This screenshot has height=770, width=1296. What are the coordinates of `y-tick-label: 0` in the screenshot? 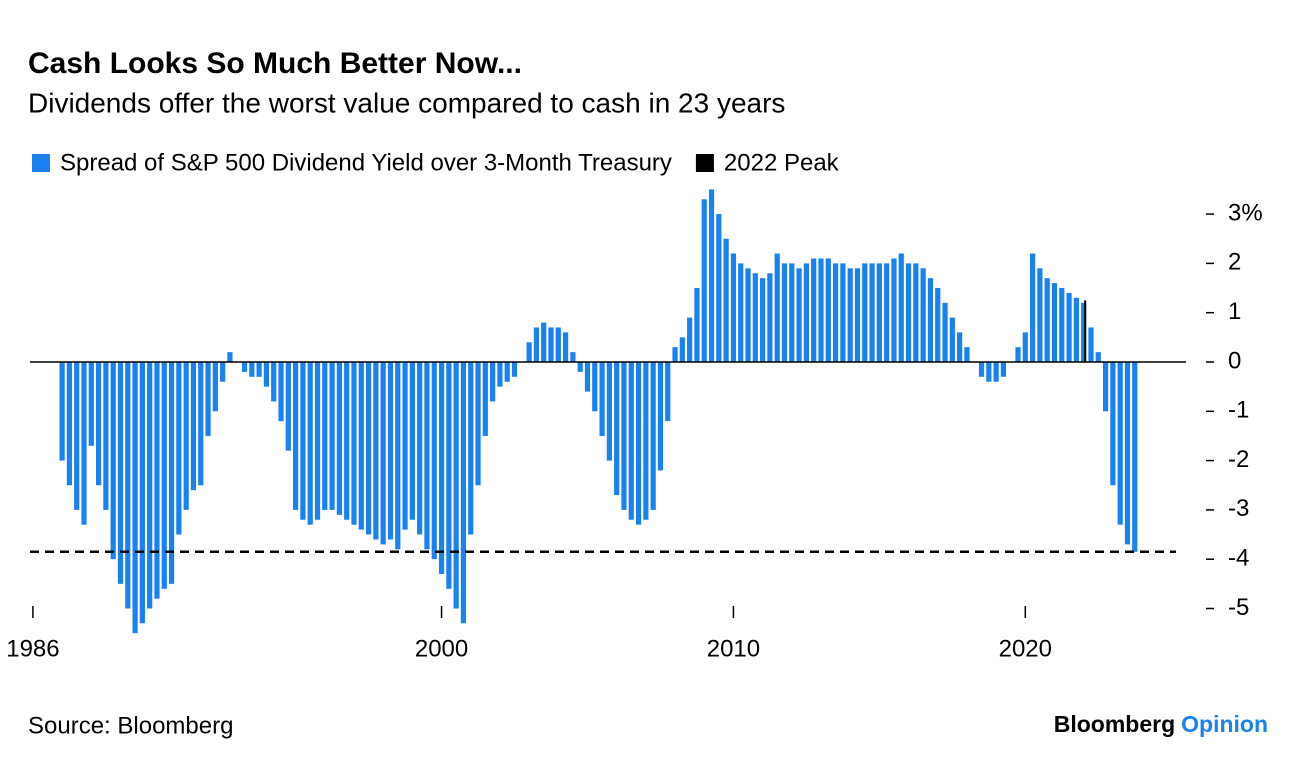 It's located at (1234, 360).